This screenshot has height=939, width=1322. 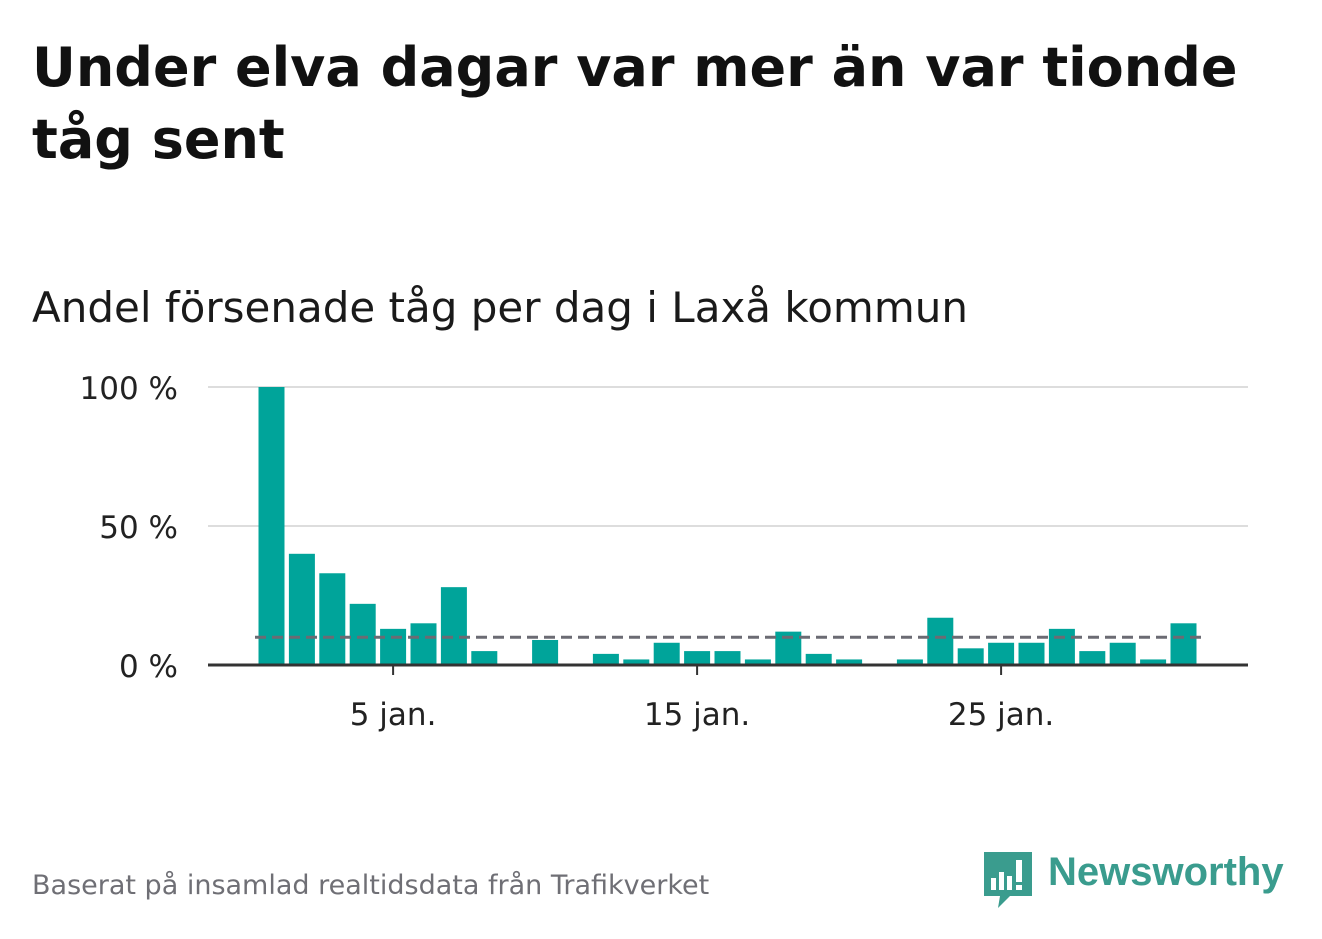 What do you see at coordinates (1166, 872) in the screenshot?
I see `newsworthy-logo-text: Newsworthy` at bounding box center [1166, 872].